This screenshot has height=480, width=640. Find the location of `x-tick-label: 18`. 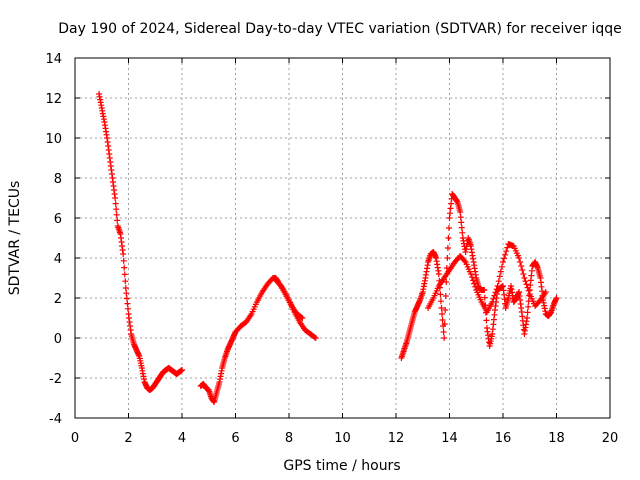

x-tick-label: 18 is located at coordinates (556, 438).